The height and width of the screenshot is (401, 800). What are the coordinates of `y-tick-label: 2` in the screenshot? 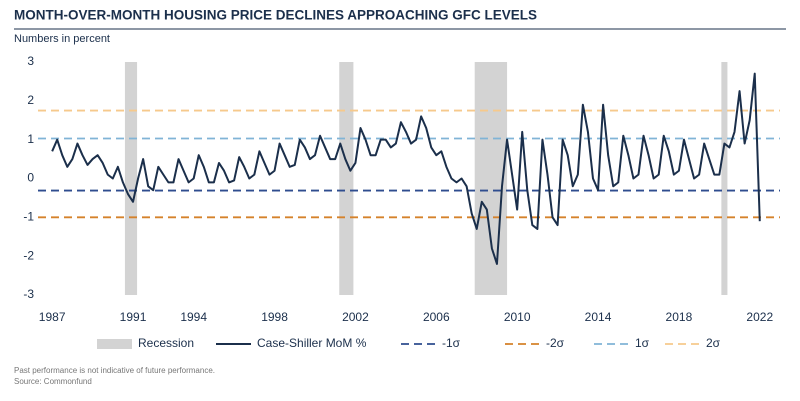 It's located at (30, 100).